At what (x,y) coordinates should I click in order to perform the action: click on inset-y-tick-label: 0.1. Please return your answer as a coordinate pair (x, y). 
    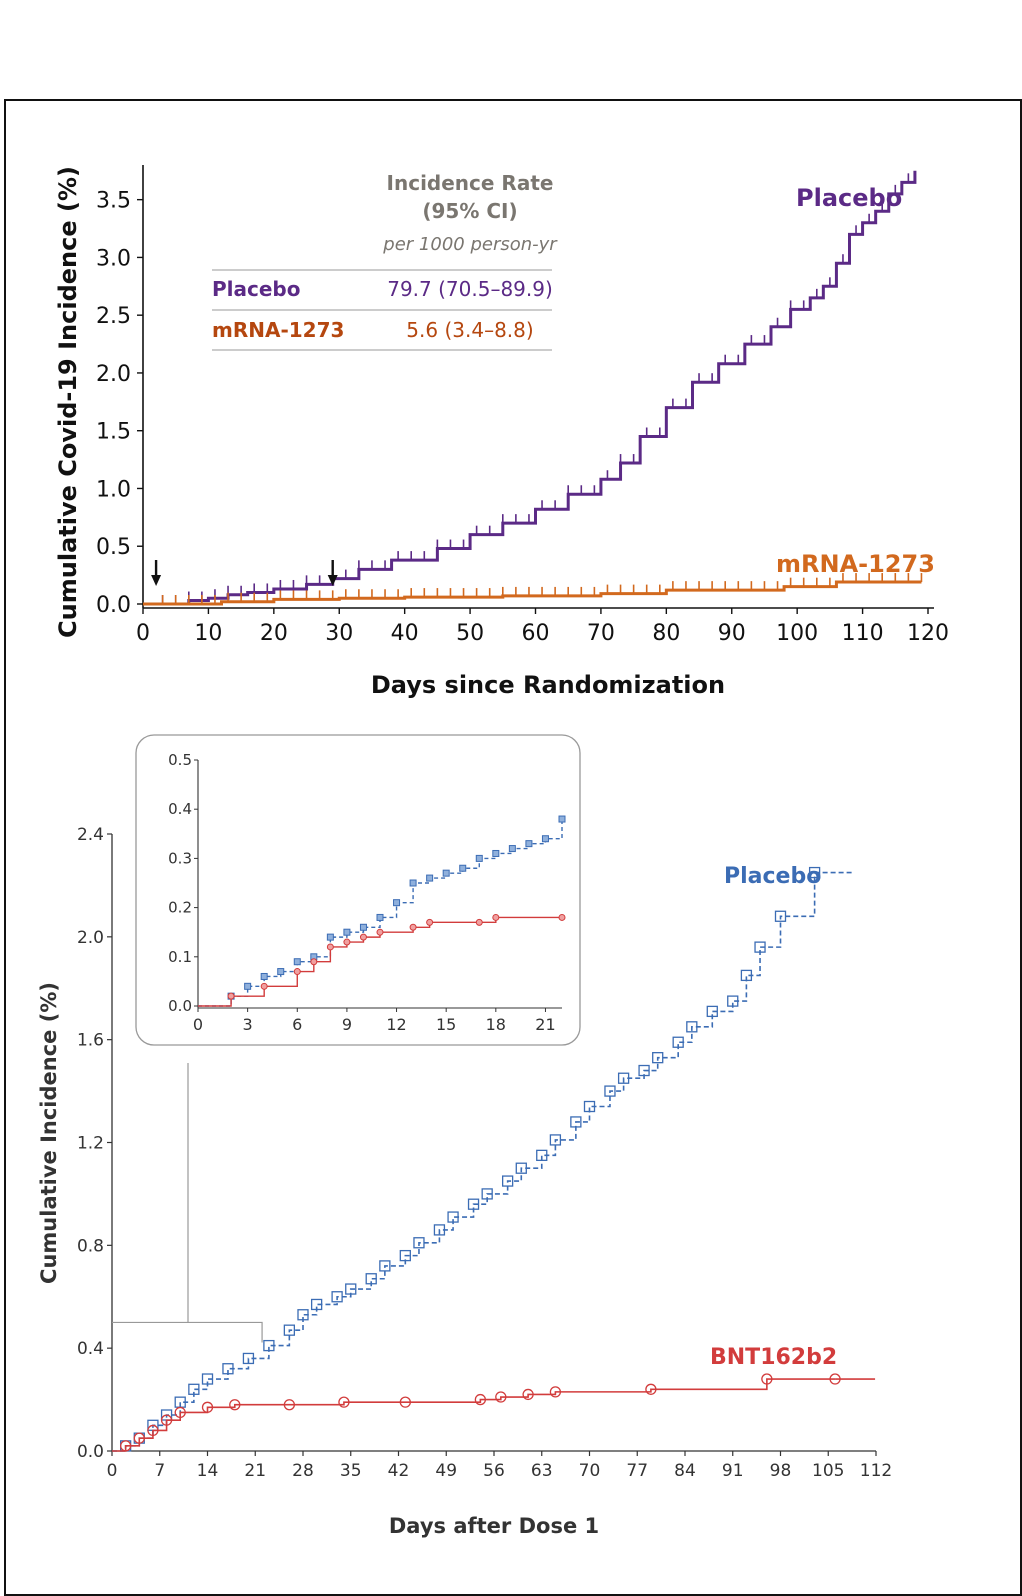
    Looking at the image, I should click on (180, 957).